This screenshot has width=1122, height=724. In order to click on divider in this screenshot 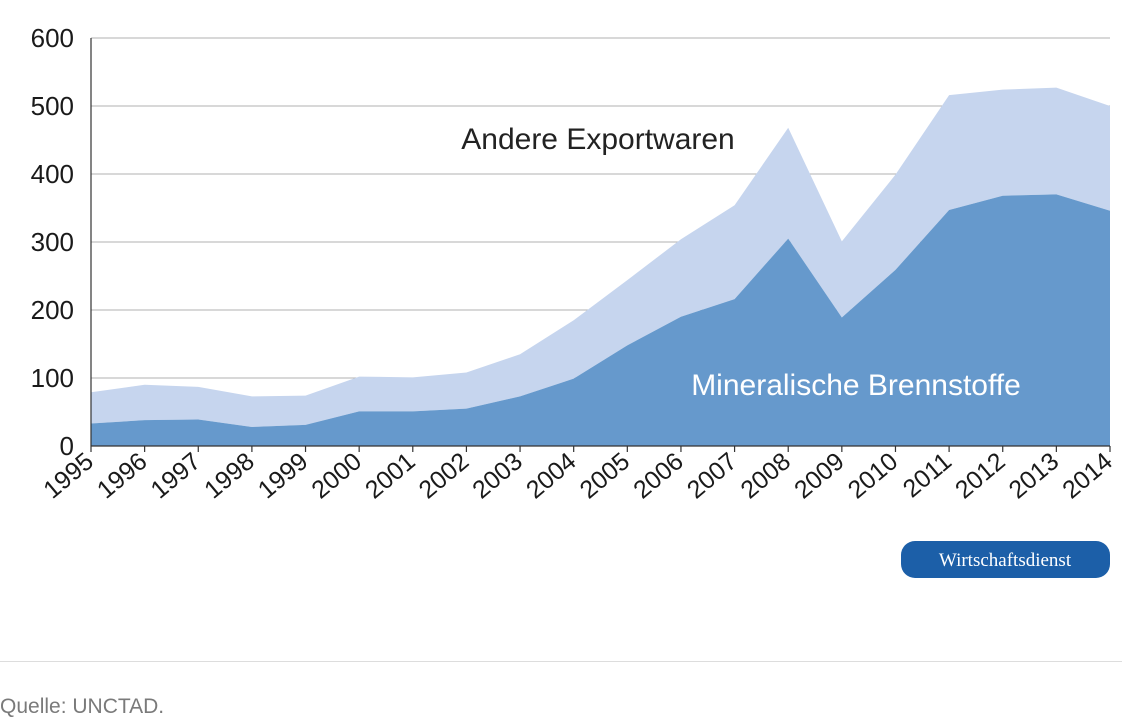, I will do `click(561, 661)`.